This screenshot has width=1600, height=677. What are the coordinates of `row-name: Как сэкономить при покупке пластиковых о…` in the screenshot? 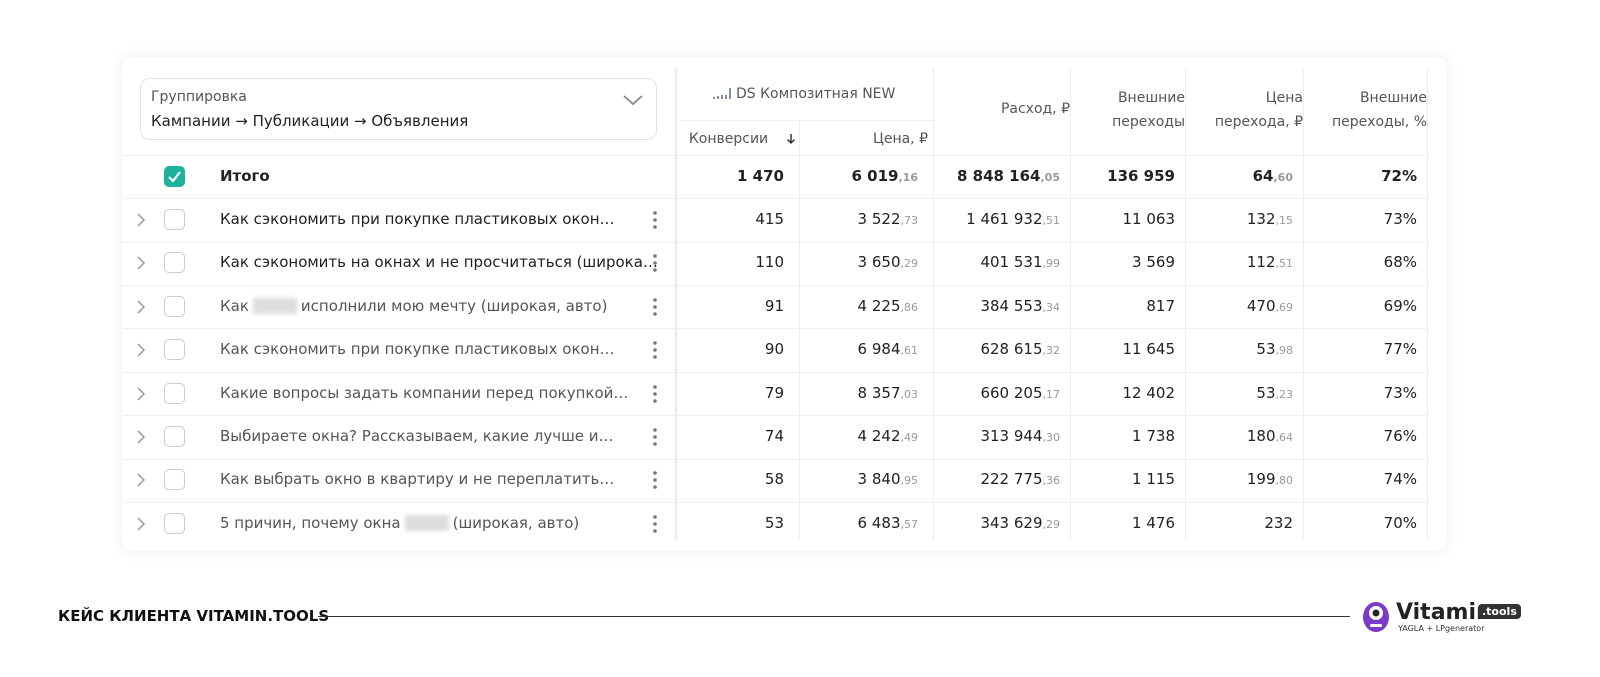 It's located at (417, 219).